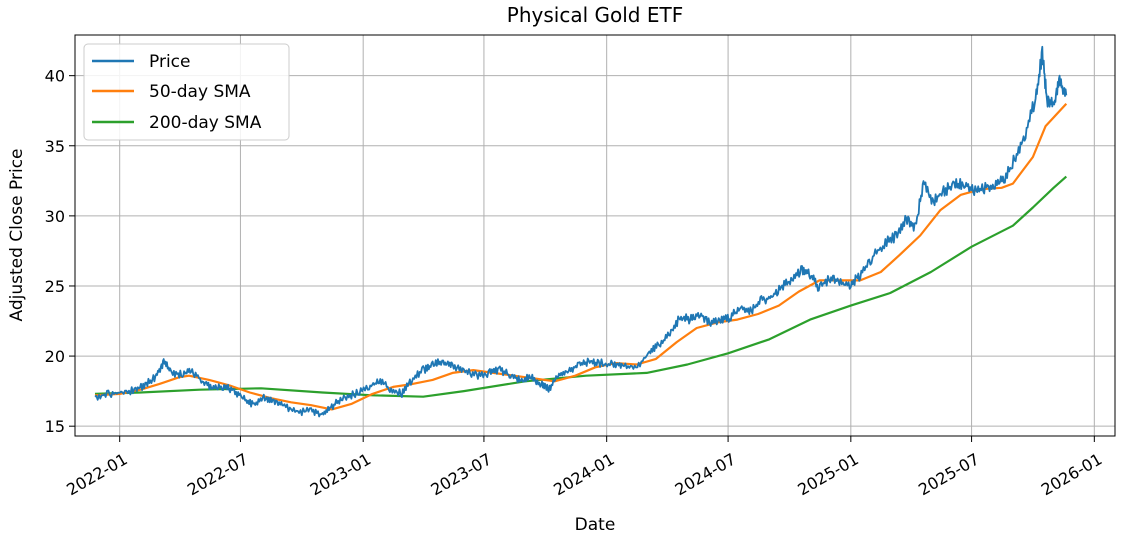 This screenshot has width=1126, height=544. Describe the element at coordinates (595, 15) in the screenshot. I see `chart-title: Physical Gold ETF` at that location.